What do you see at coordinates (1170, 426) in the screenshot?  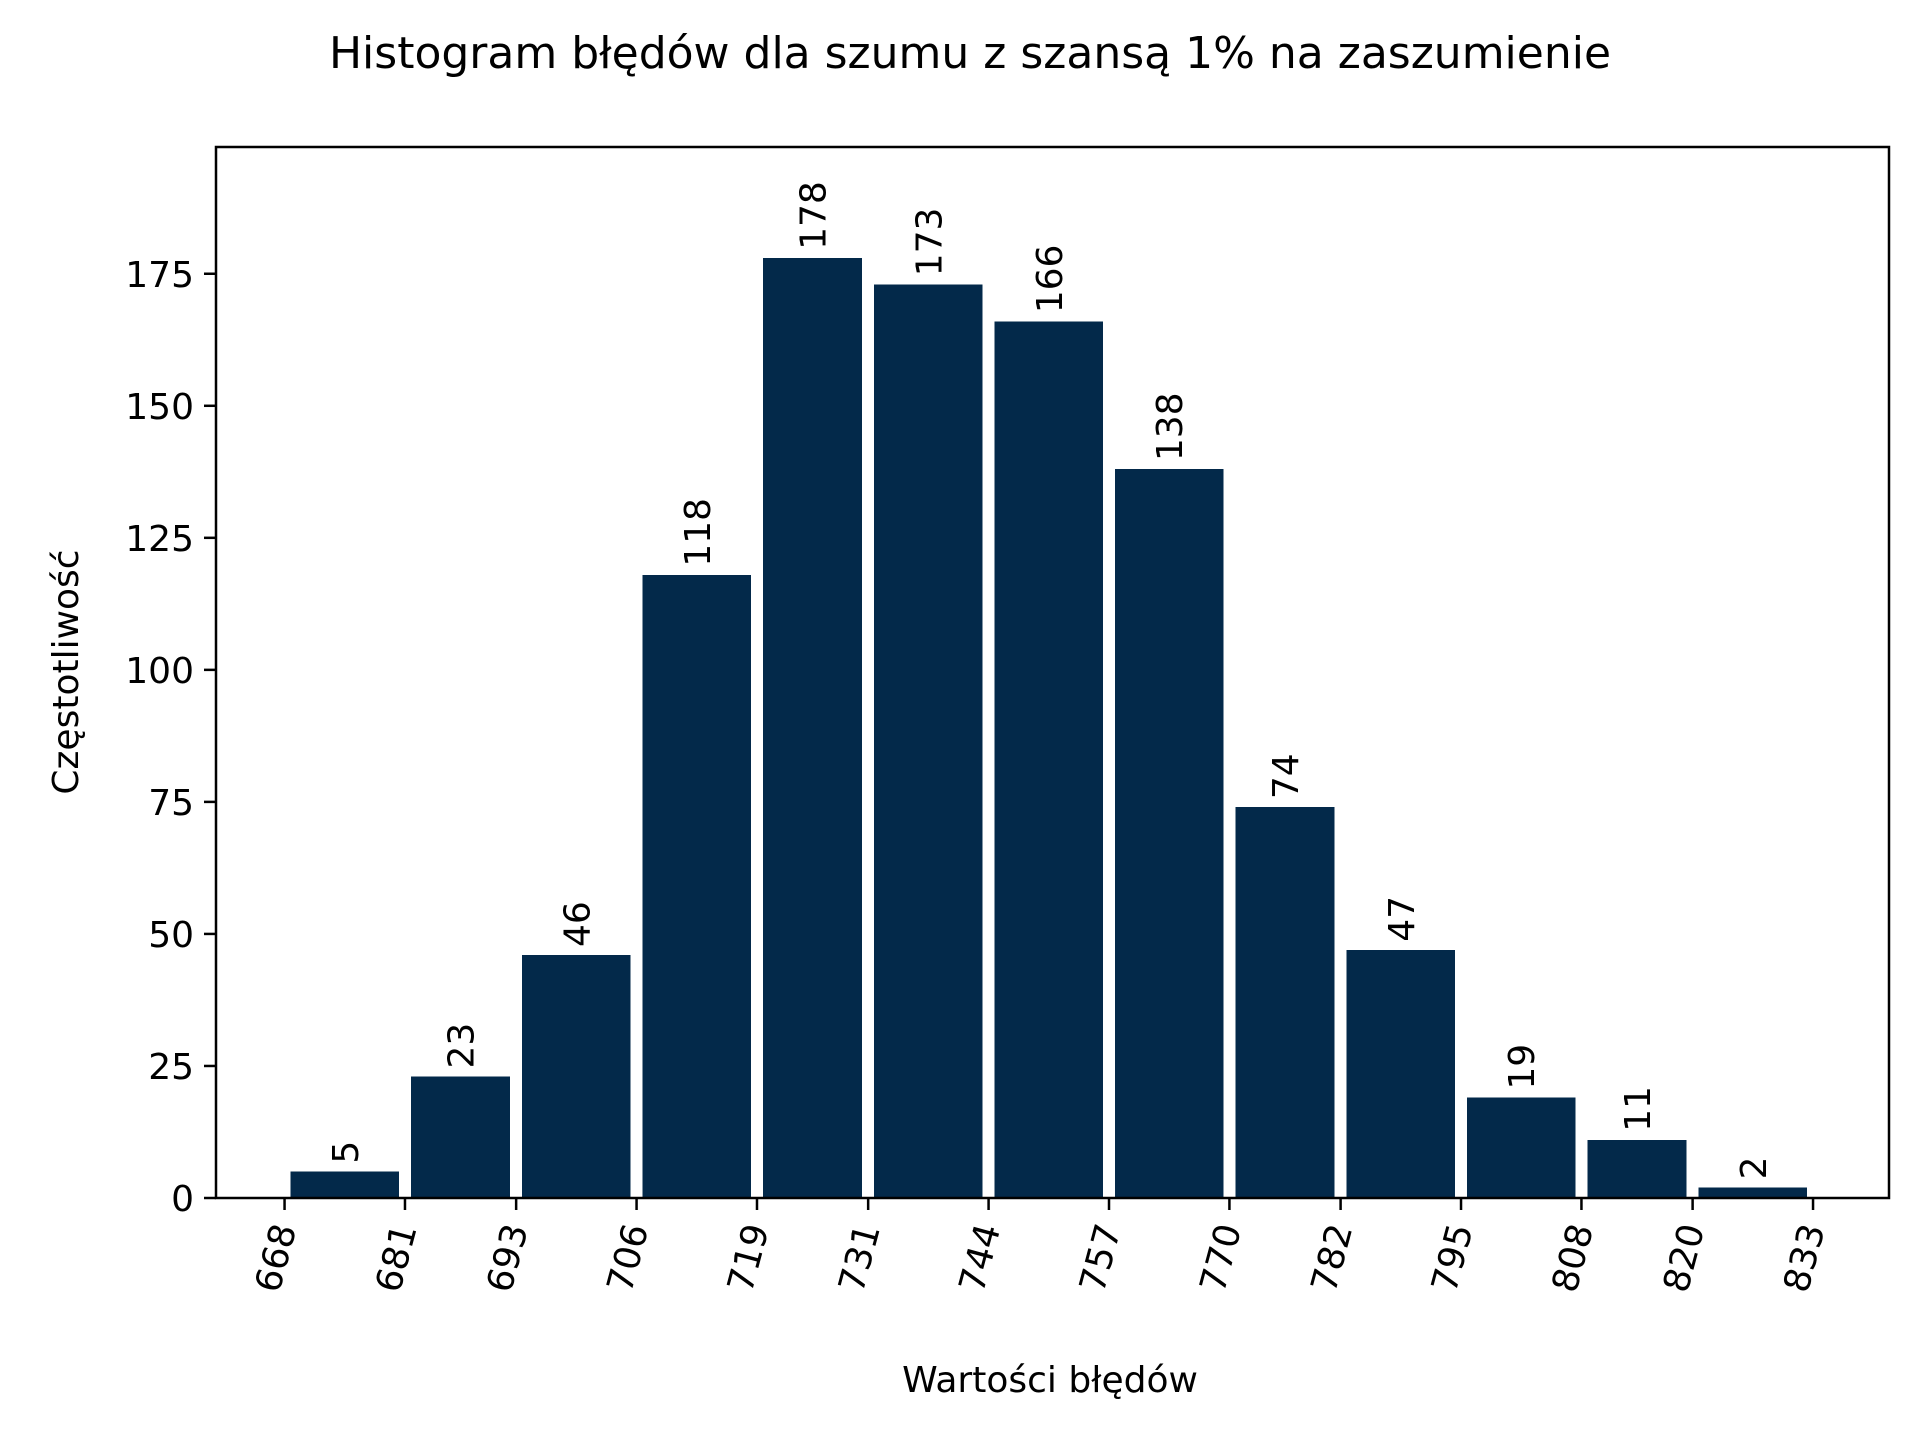 I see `bar-value-label: 138` at bounding box center [1170, 426].